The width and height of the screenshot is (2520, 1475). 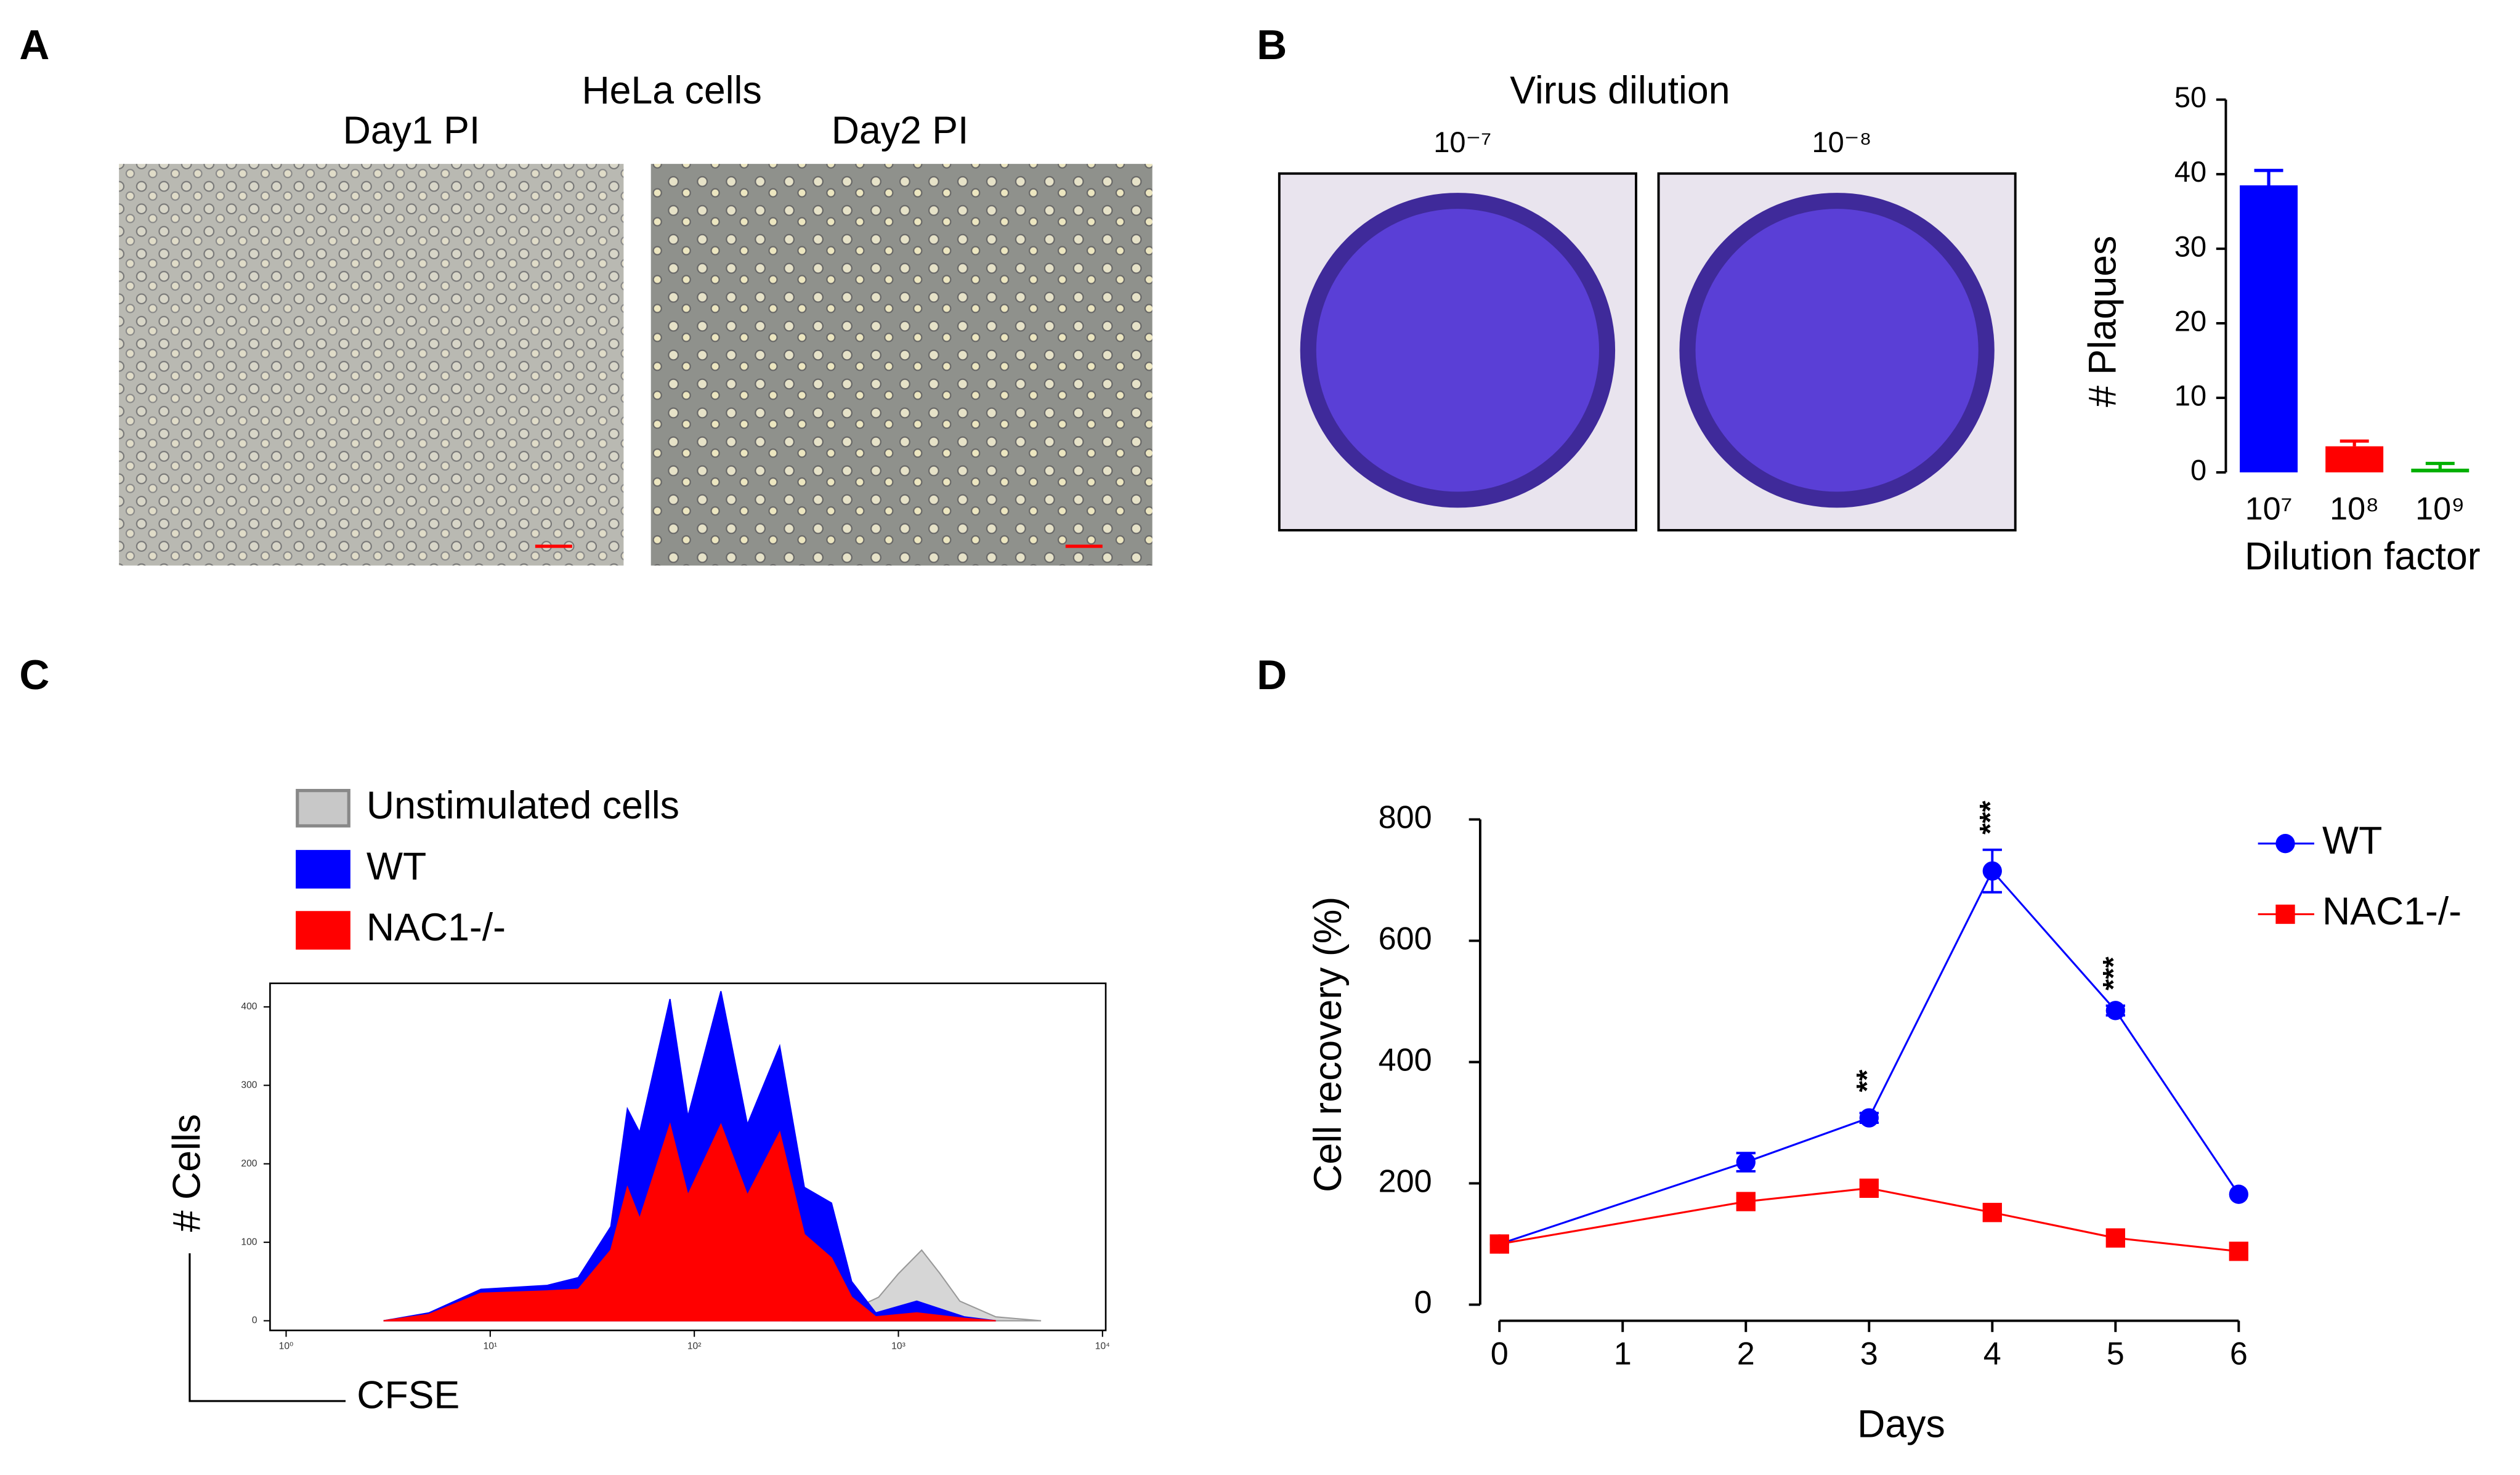 What do you see at coordinates (1620, 90) in the screenshot?
I see `panel-title: Virus dilution` at bounding box center [1620, 90].